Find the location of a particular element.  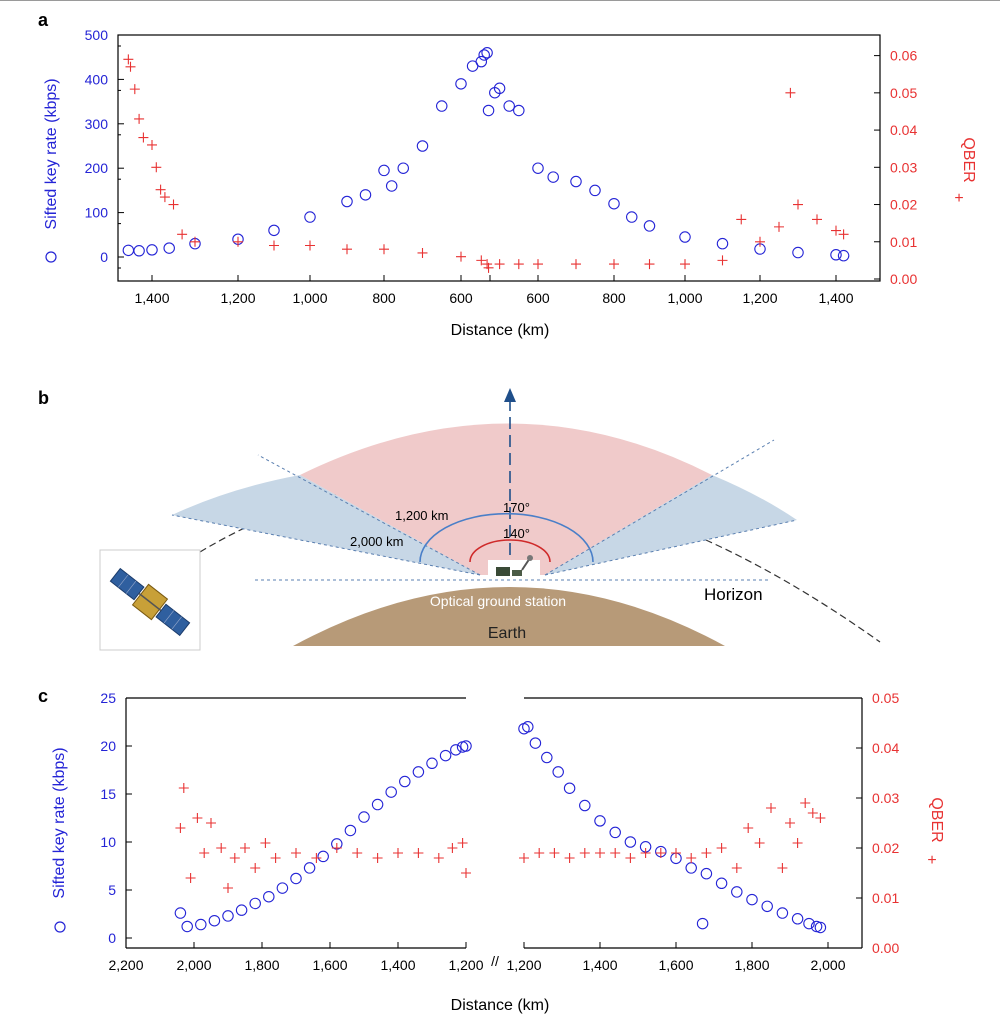

ray-left-upper is located at coordinates (369, 515).